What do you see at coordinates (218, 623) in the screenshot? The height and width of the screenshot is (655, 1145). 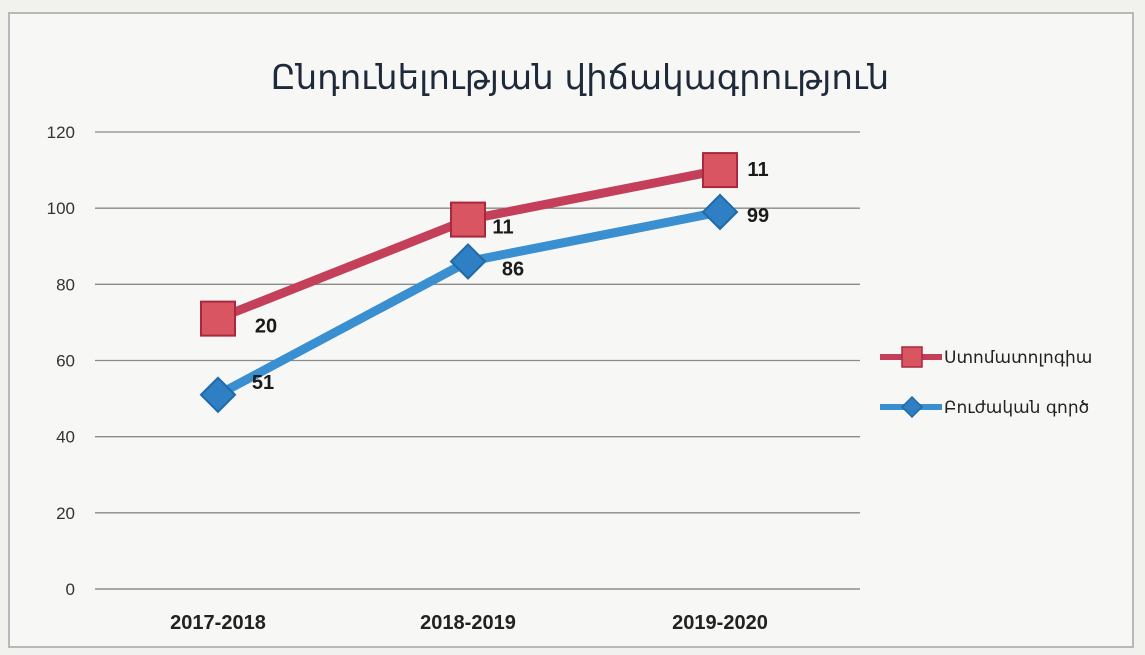 I see `x-tick-label: 2017-2018` at bounding box center [218, 623].